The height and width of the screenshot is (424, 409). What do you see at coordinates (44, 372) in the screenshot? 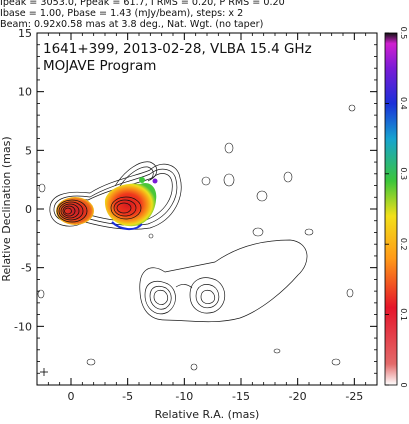
I see `beam-marker` at bounding box center [44, 372].